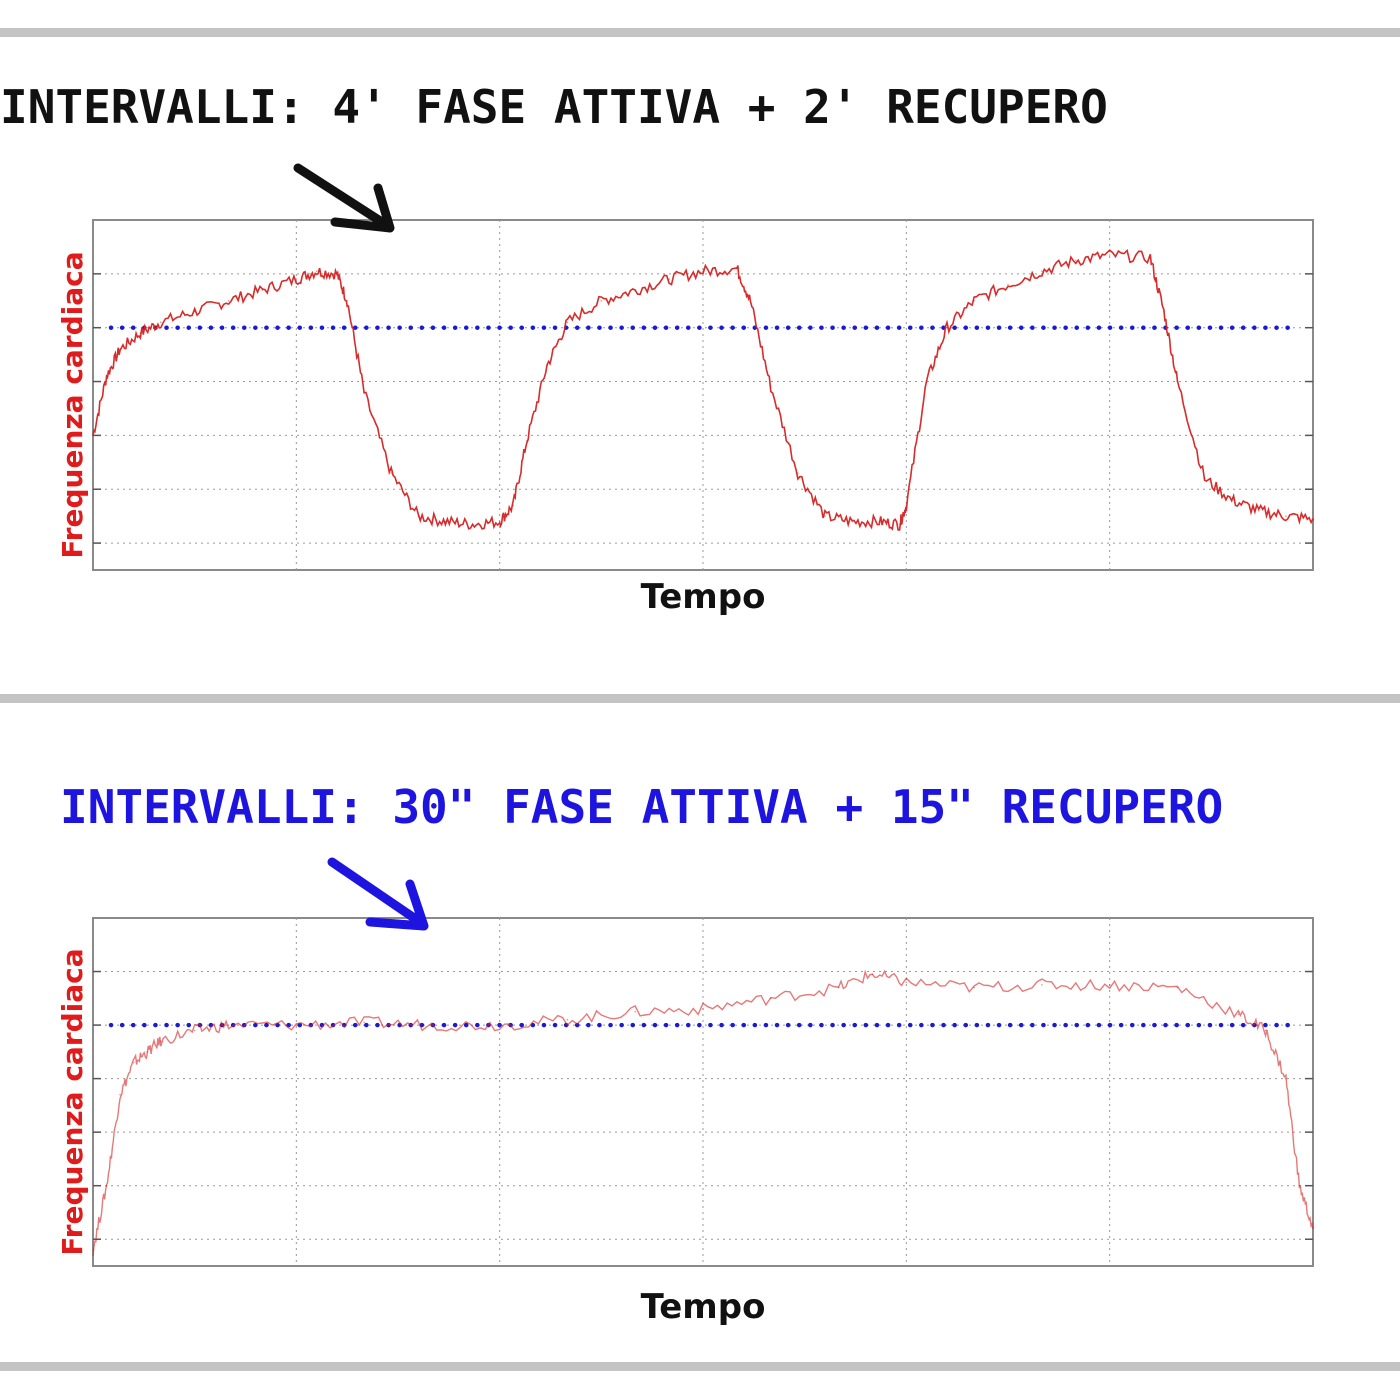 This screenshot has height=1400, width=1400. I want to click on divider-top, so click(700, 32).